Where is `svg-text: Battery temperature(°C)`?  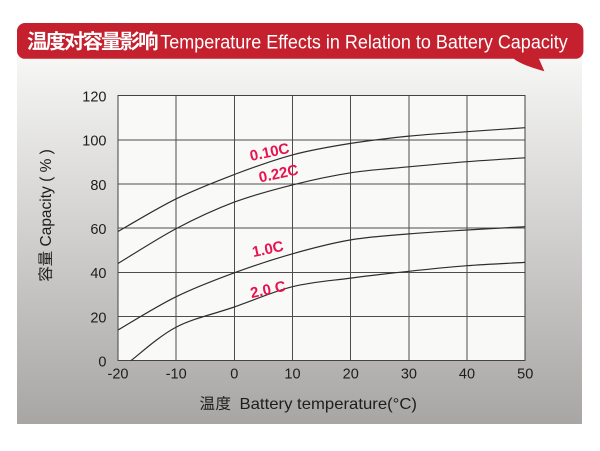 svg-text: Battery temperature(°C) is located at coordinates (329, 404).